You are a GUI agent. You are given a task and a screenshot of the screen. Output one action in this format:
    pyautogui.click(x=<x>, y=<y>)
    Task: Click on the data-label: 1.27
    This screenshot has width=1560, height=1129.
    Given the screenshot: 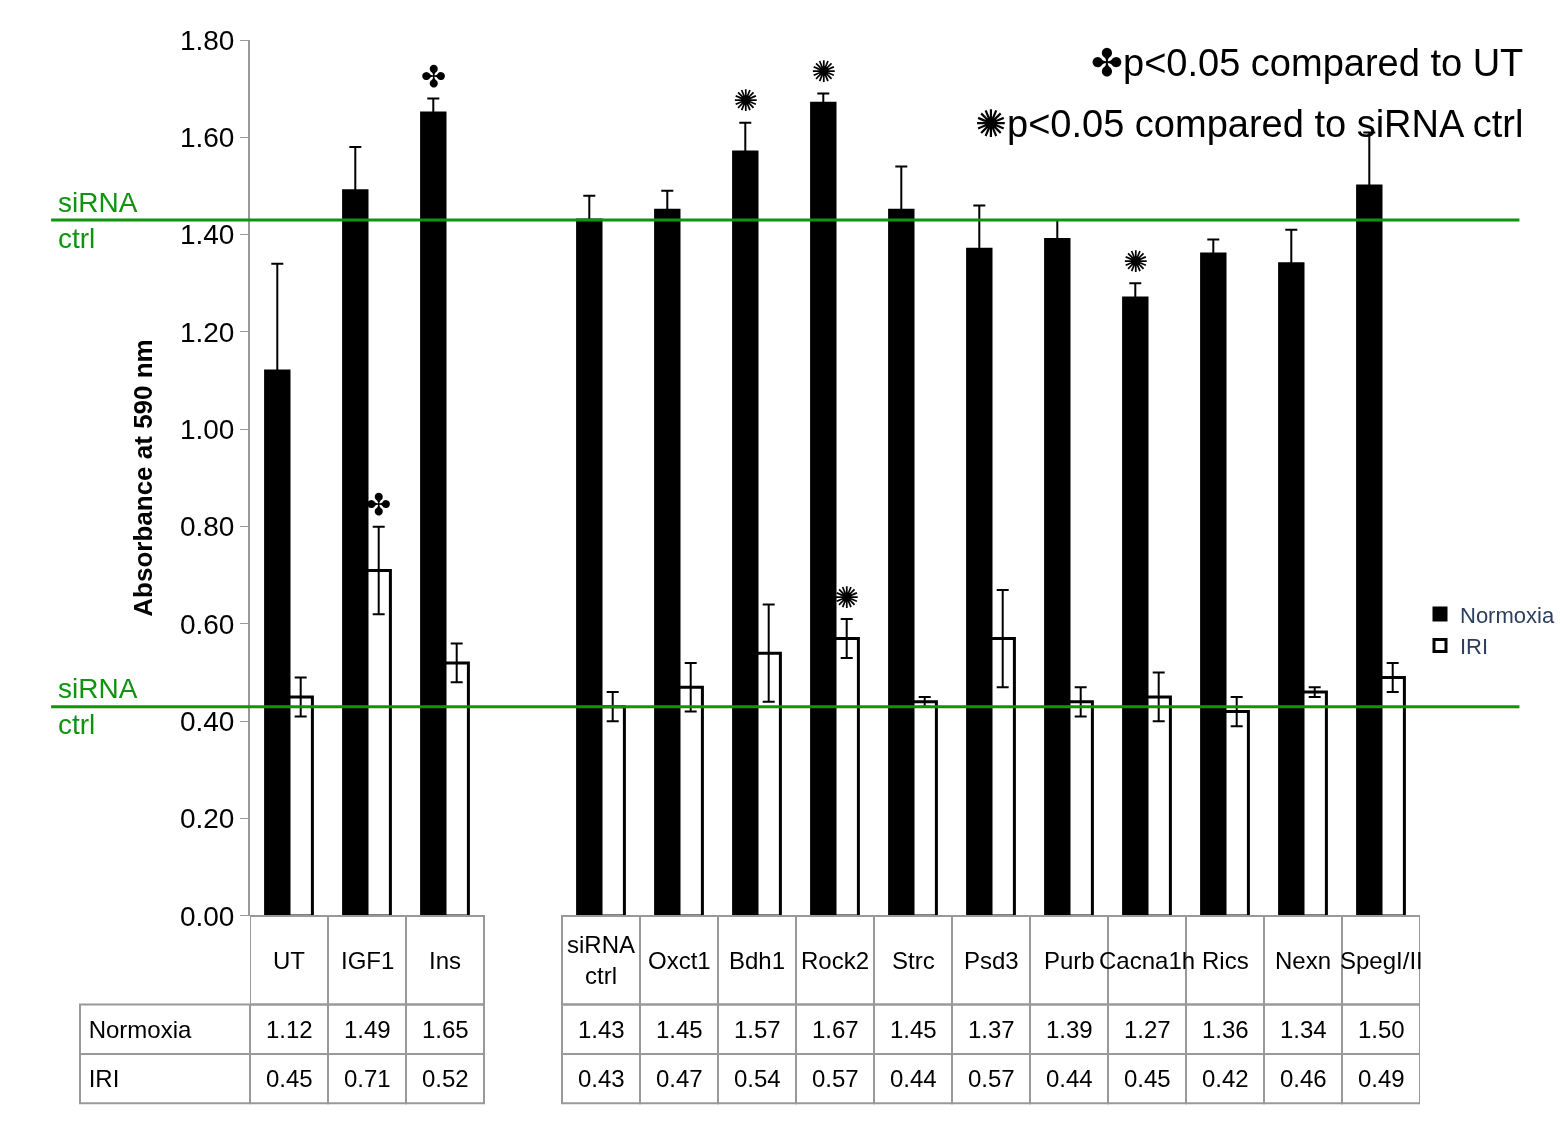 What is the action you would take?
    pyautogui.click(x=1147, y=1029)
    